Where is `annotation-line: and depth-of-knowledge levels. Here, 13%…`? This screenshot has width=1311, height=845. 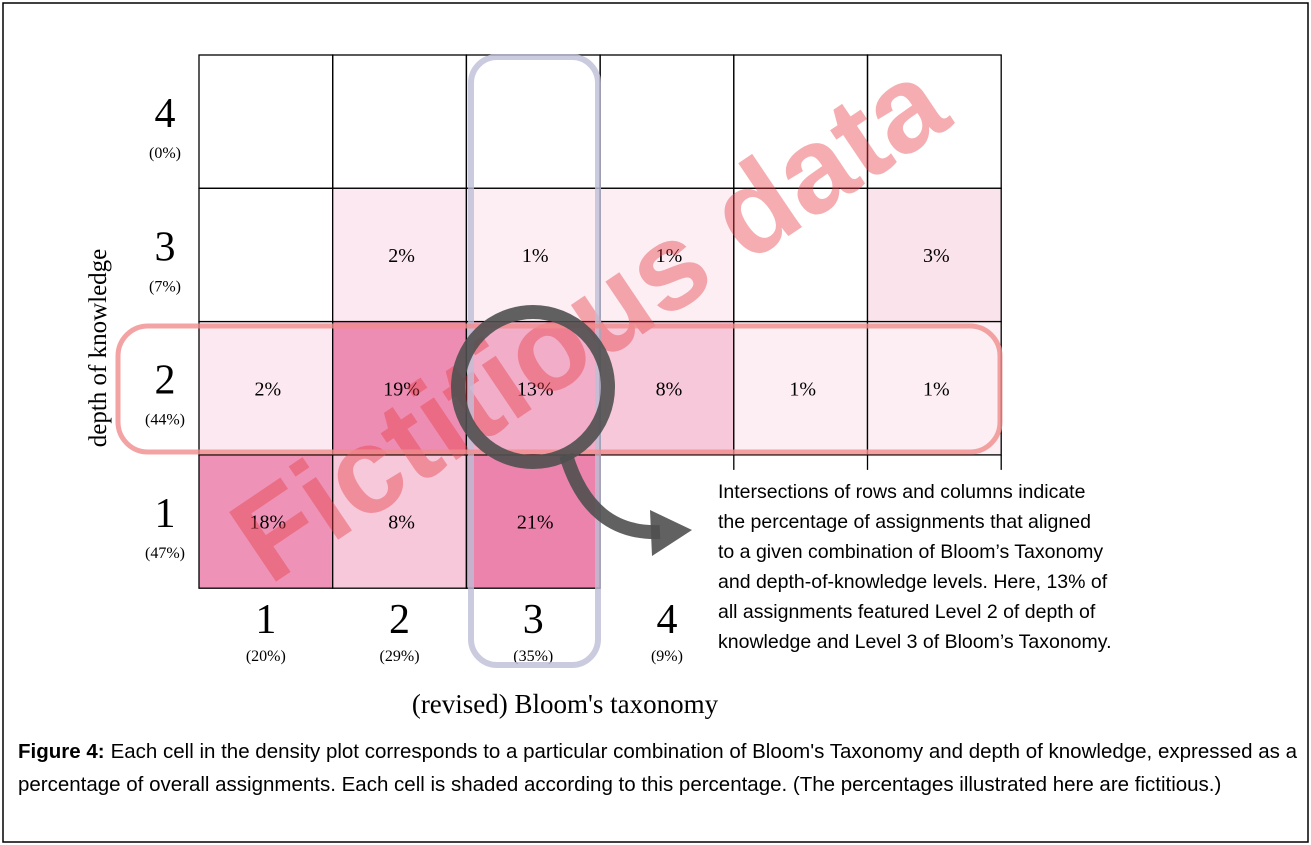
annotation-line: and depth-of-knowledge levels. Here, 13%… is located at coordinates (913, 582).